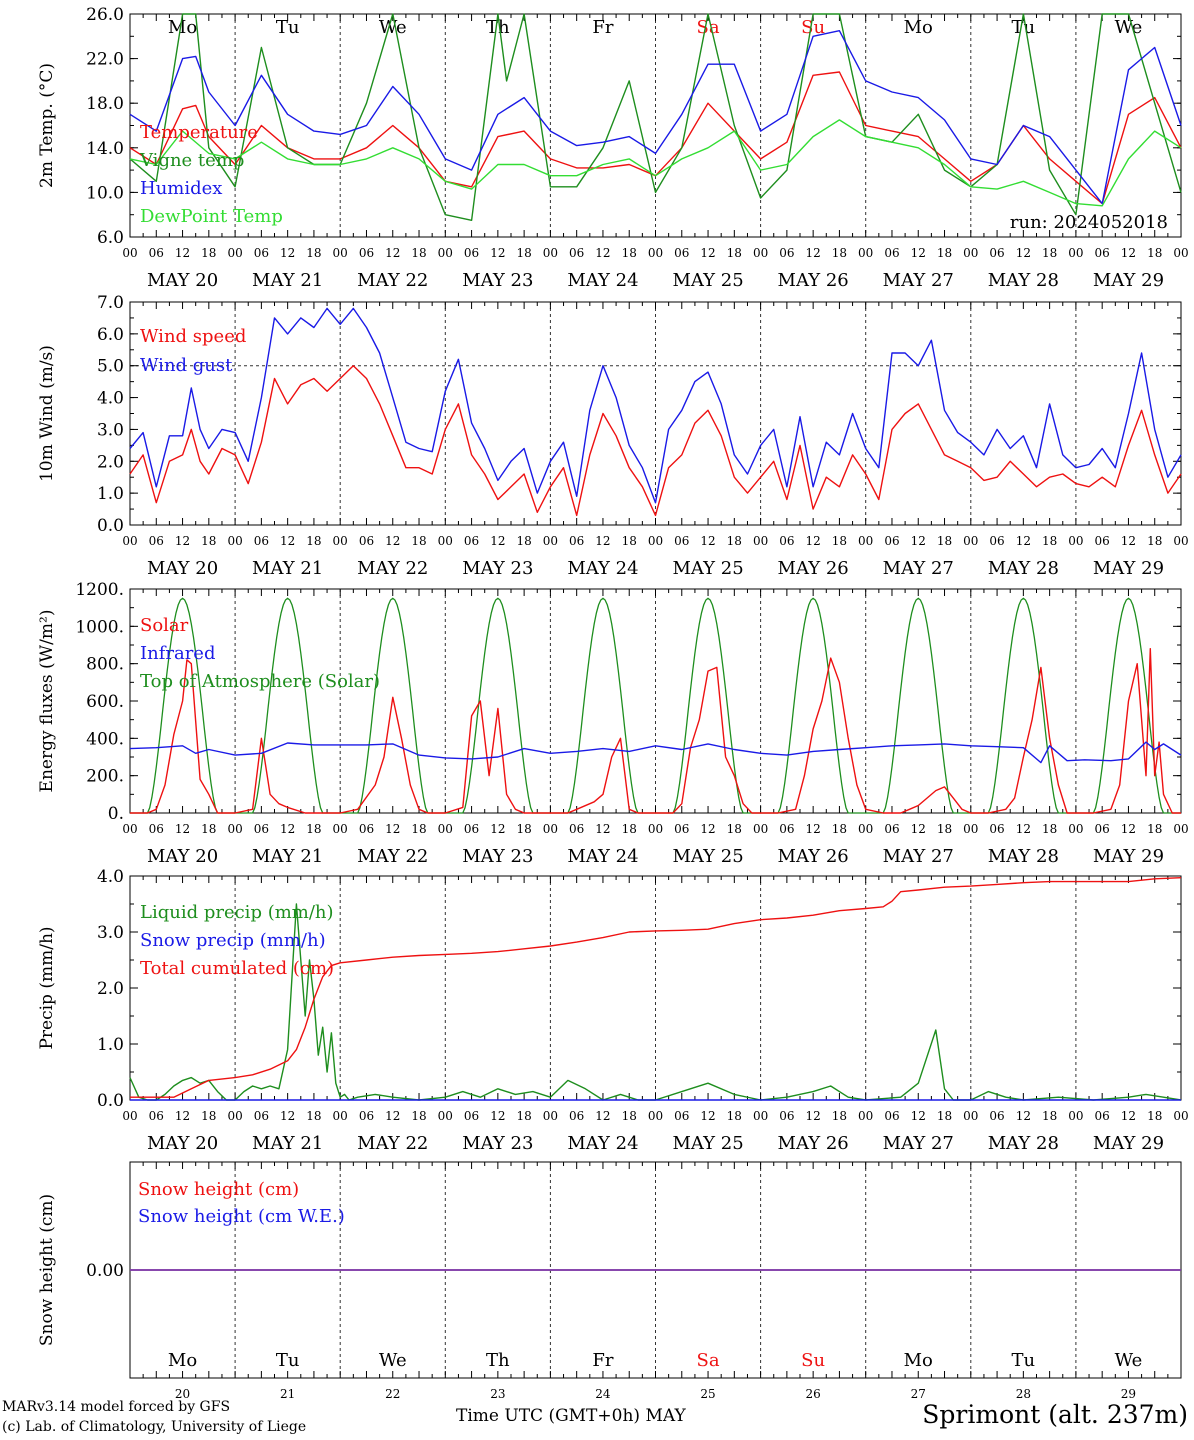  Describe the element at coordinates (497, 1143) in the screenshot. I see `date-label: MAY 23` at that location.